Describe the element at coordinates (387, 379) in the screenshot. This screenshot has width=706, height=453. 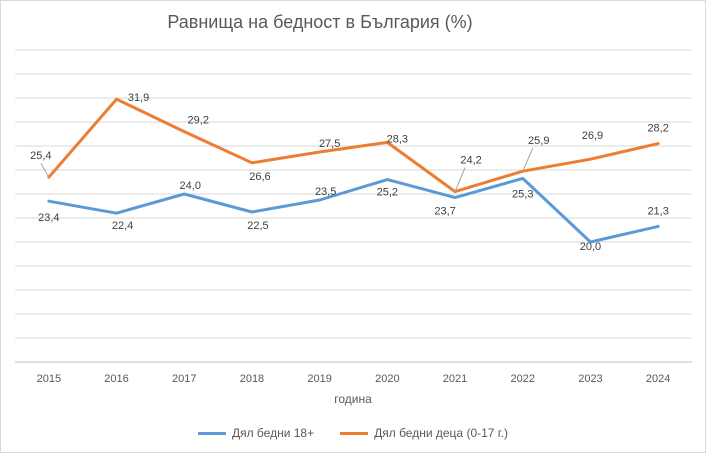
I see `x-tick-label: 2020` at that location.